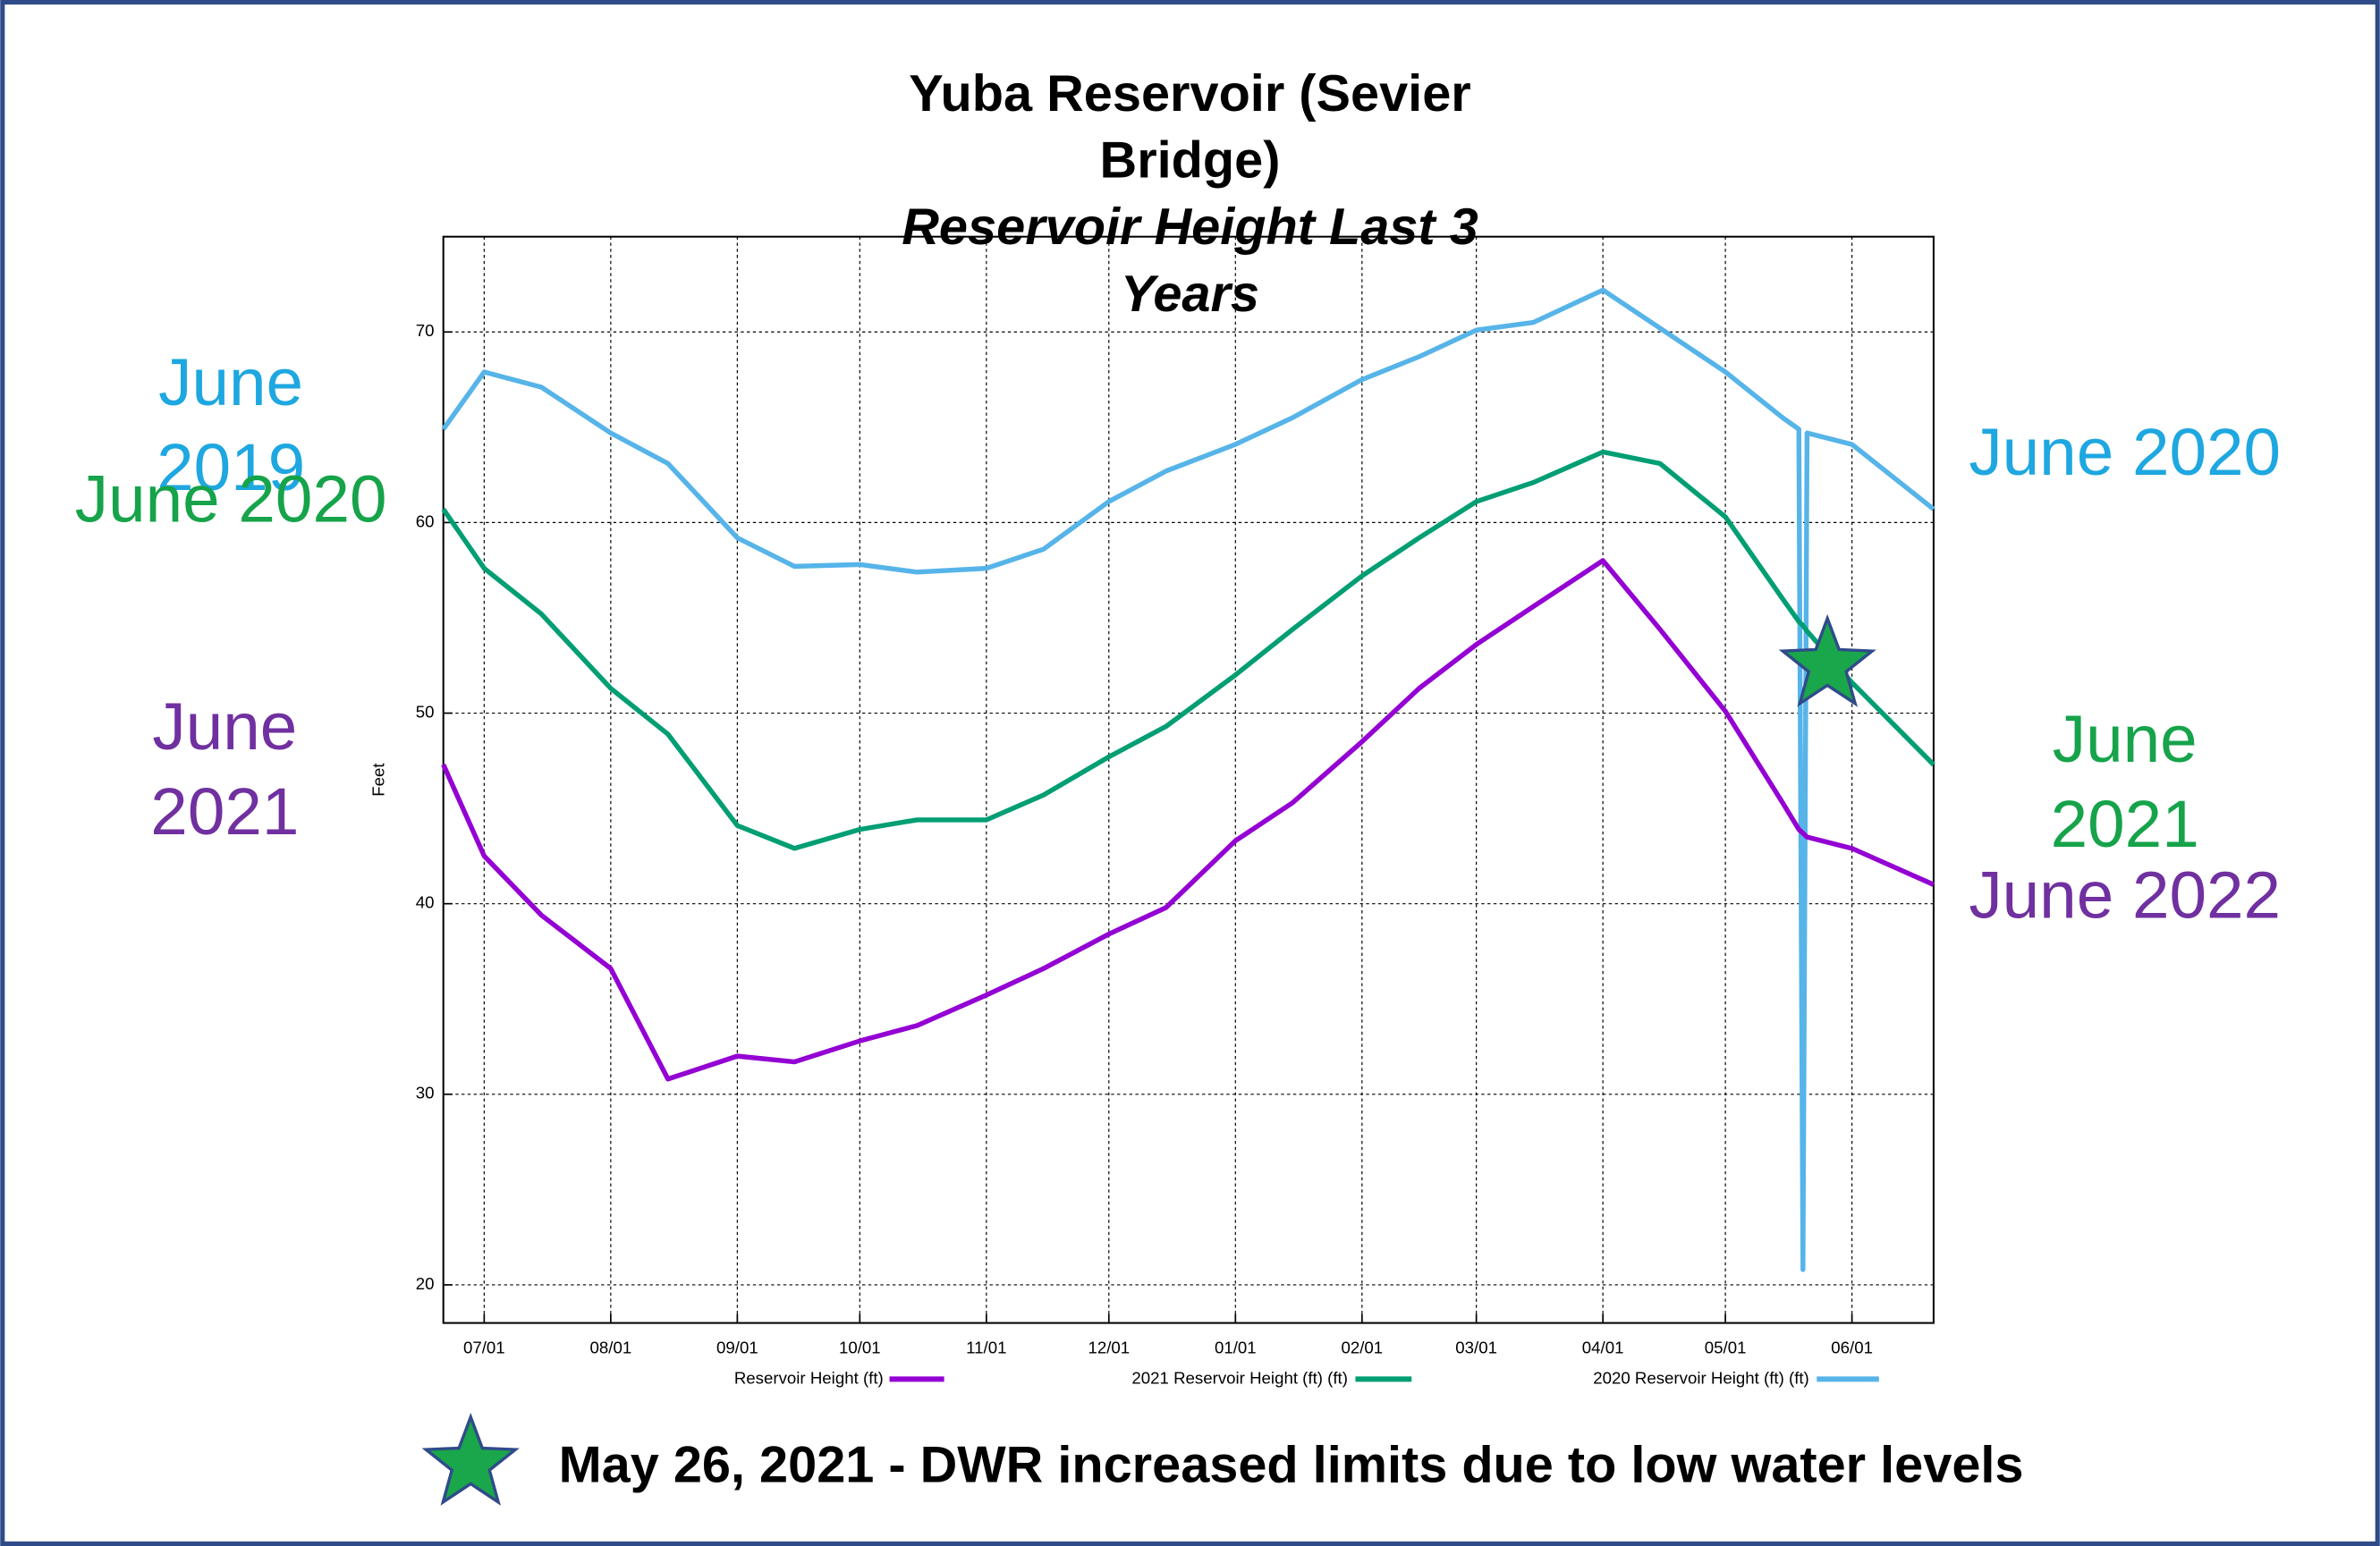 Image resolution: width=2380 pixels, height=1546 pixels. What do you see at coordinates (425, 330) in the screenshot?
I see `y-tick-label: 70` at bounding box center [425, 330].